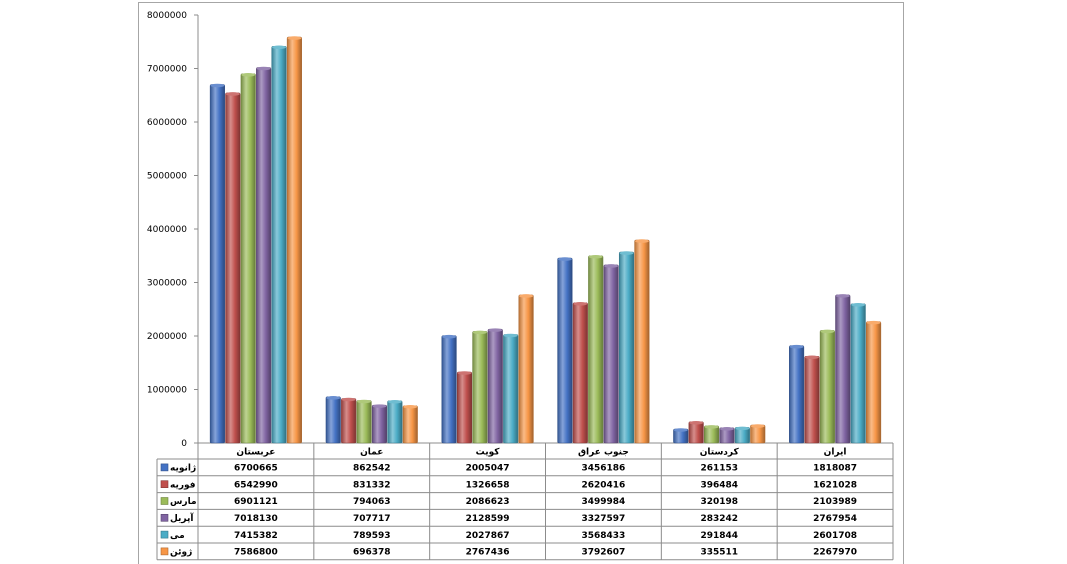 Image resolution: width=1067 pixels, height=564 pixels. Describe the element at coordinates (256, 553) in the screenshot. I see `data-label: 7586800` at that location.